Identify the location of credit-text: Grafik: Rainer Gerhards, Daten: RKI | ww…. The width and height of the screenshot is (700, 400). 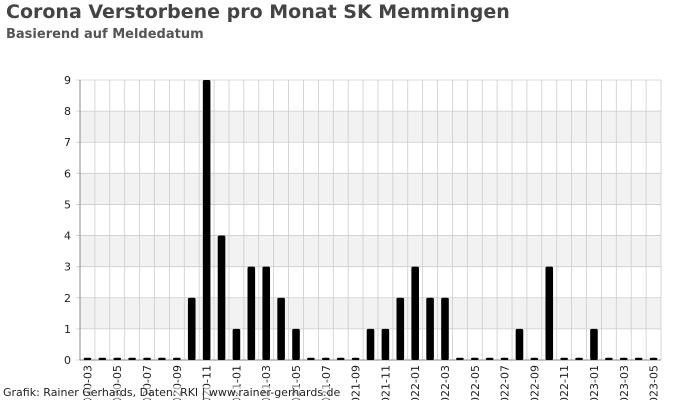
(172, 392).